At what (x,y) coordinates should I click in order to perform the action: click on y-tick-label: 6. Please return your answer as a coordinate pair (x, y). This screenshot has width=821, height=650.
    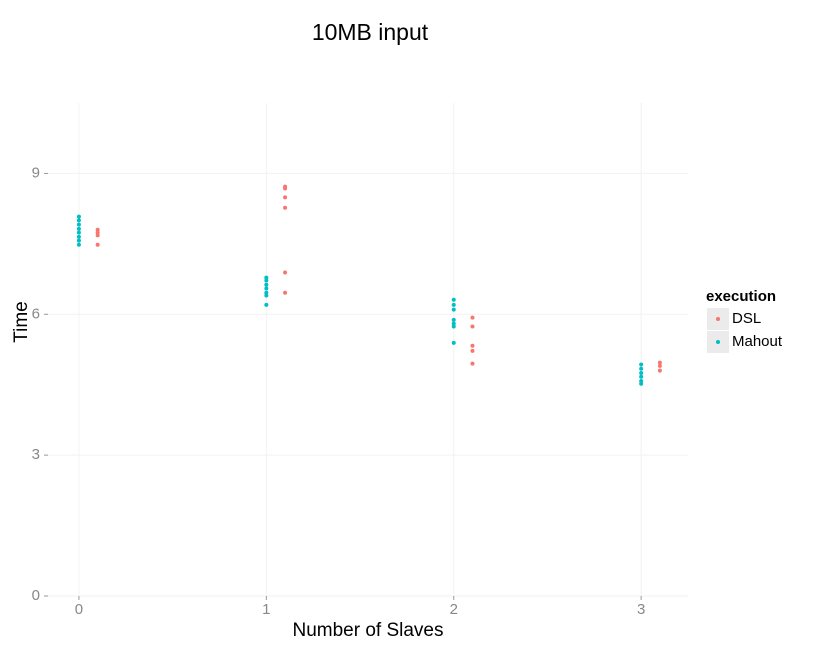
    Looking at the image, I should click on (36, 313).